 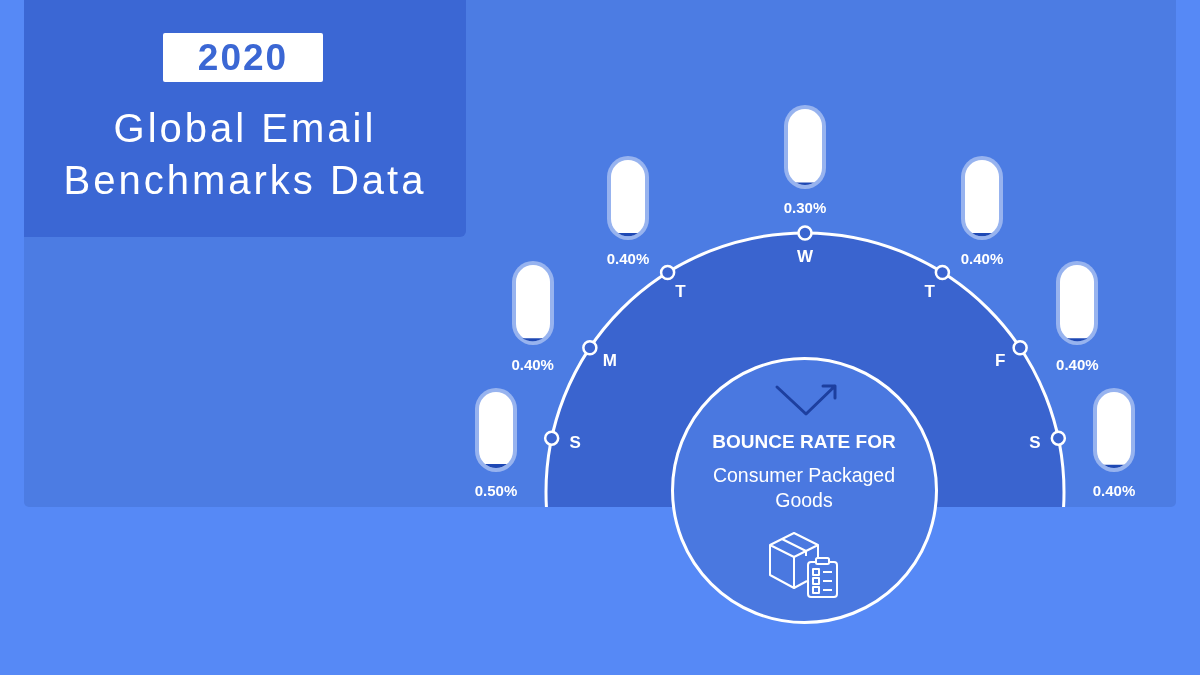 I want to click on text: 2020, so click(x=243, y=57).